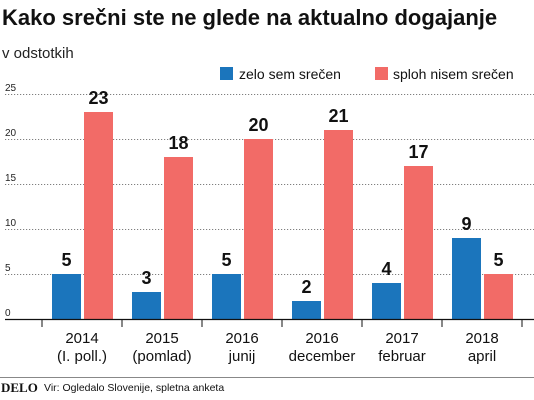  I want to click on y-tick-label-0: 0, so click(8, 313).